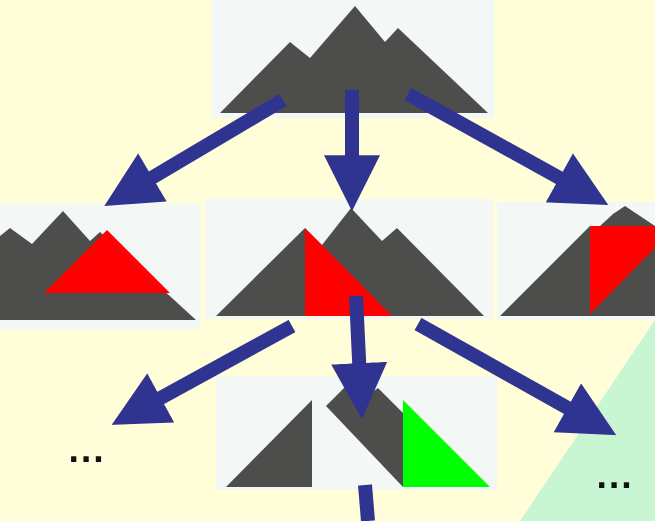 Image resolution: width=655 pixels, height=521 pixels. I want to click on left-child-panel, so click(100, 266).